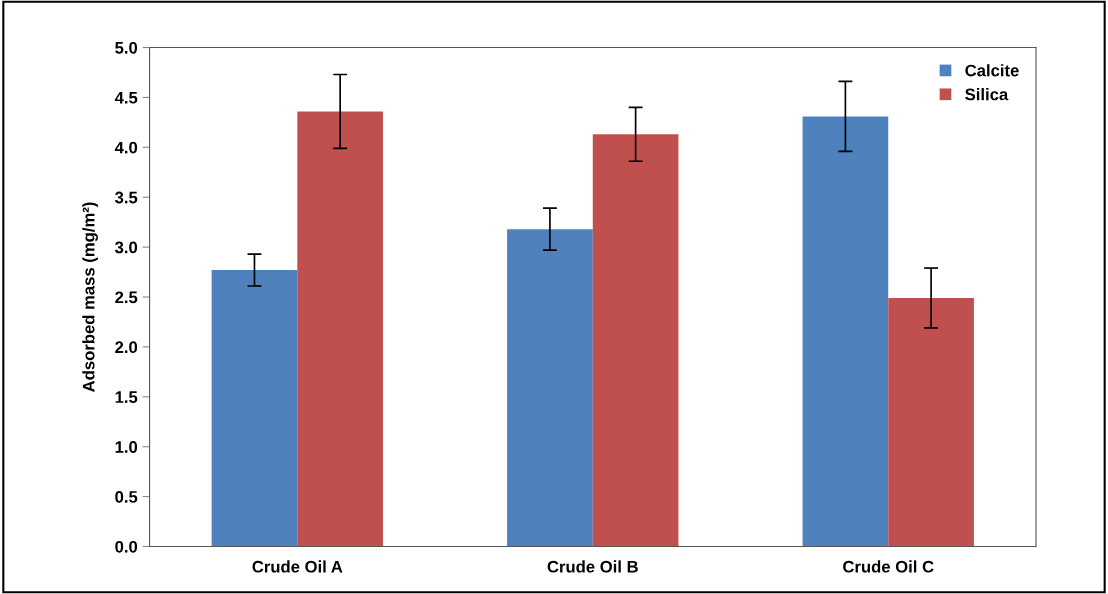 The height and width of the screenshot is (594, 1108). Describe the element at coordinates (888, 566) in the screenshot. I see `x-tick-label: Crude Oil C` at that location.